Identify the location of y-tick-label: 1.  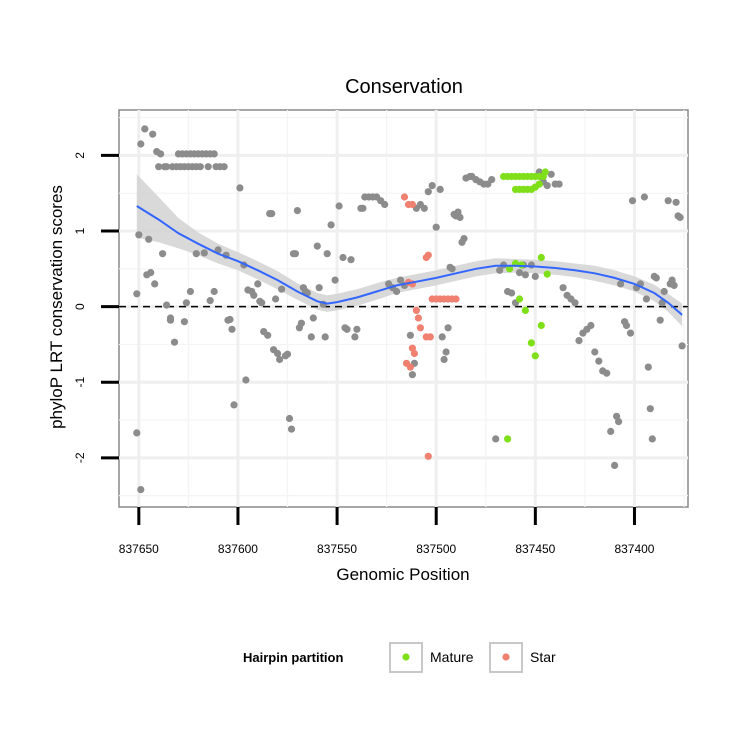
(80, 230).